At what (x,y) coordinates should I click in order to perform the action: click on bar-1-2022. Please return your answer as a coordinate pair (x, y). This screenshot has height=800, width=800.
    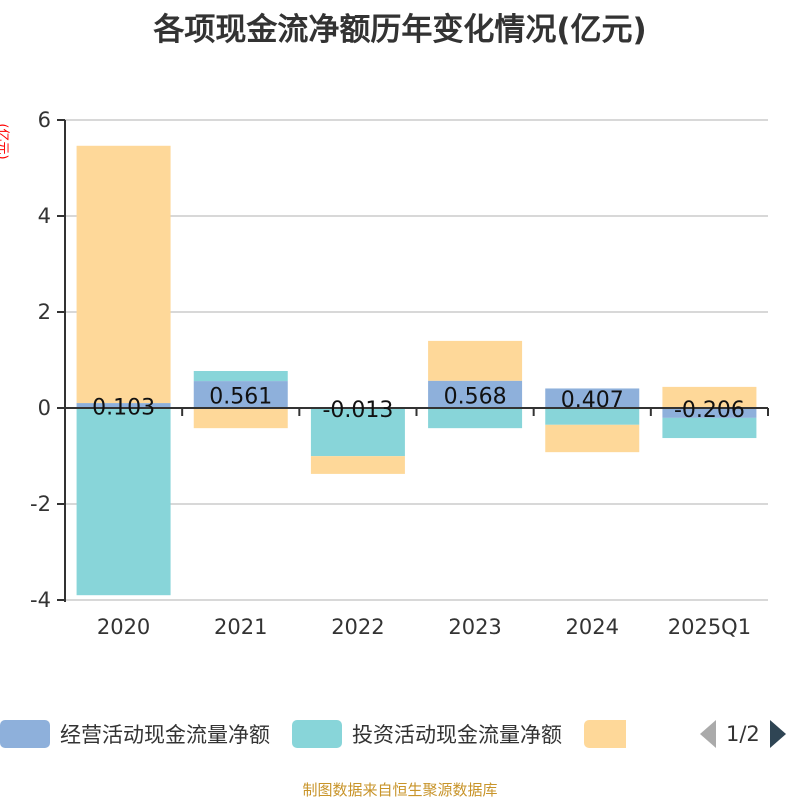
    Looking at the image, I should click on (357, 432).